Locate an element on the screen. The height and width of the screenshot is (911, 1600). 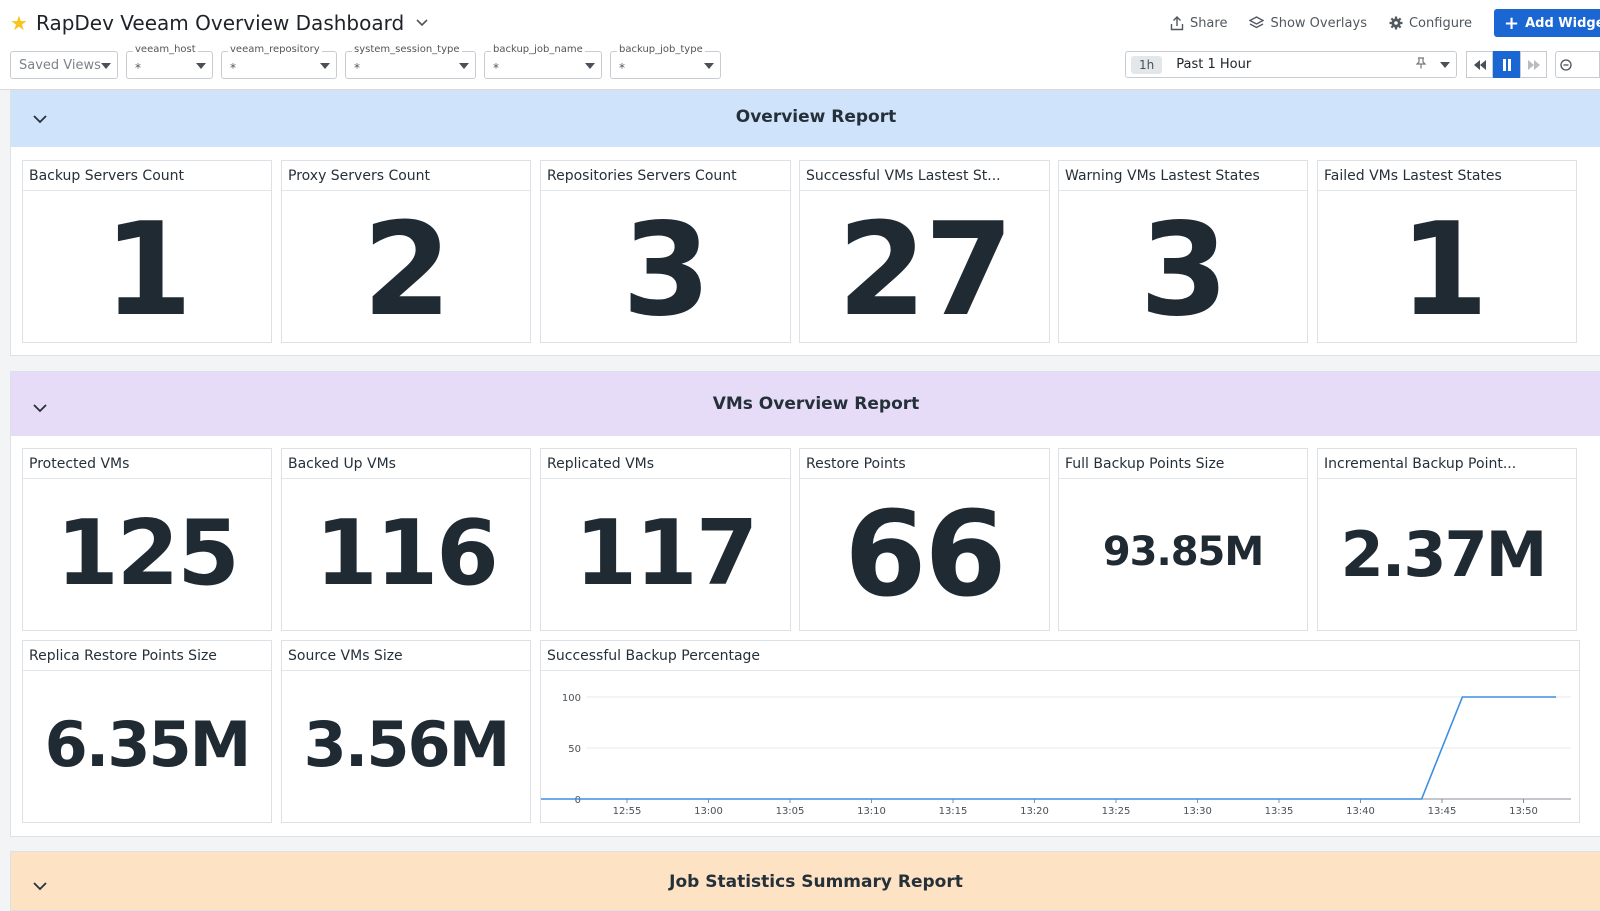
widget-value: 66 is located at coordinates (925, 554).